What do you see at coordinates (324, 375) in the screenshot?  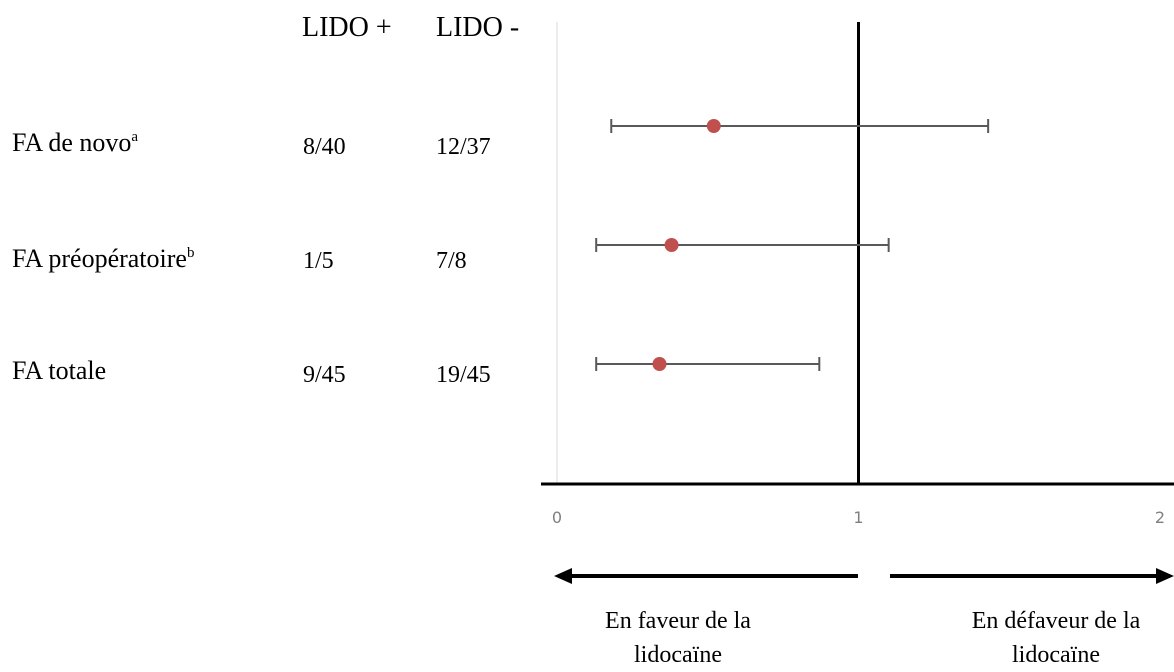 I see `lido-plus-count: 9/45` at bounding box center [324, 375].